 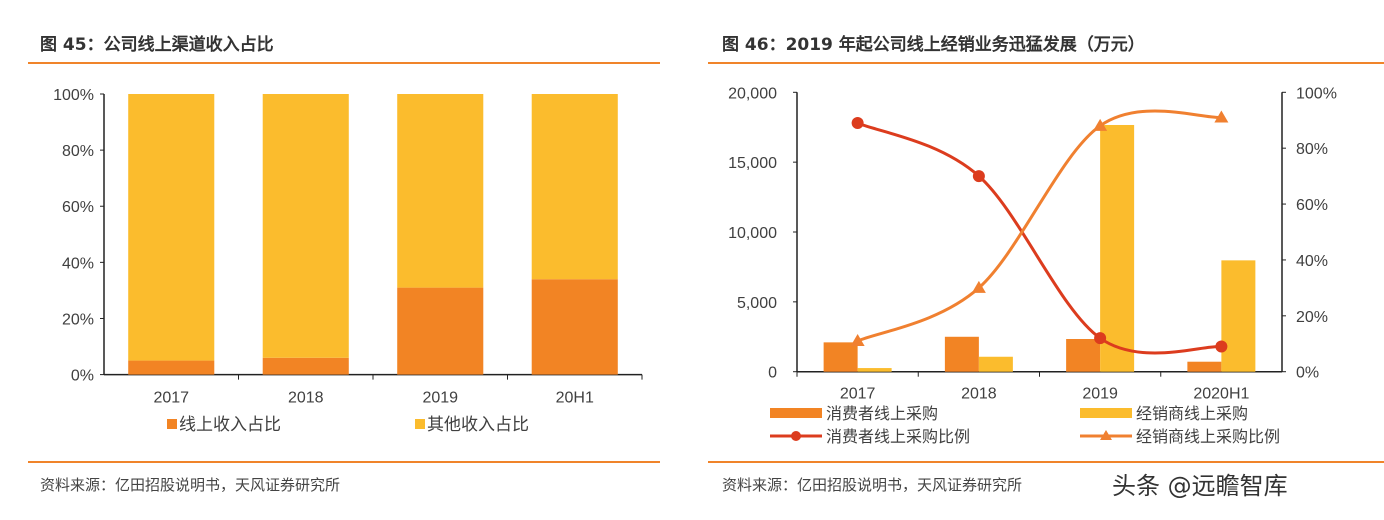 I want to click on left-y-tick-label: 40%, so click(x=78, y=263).